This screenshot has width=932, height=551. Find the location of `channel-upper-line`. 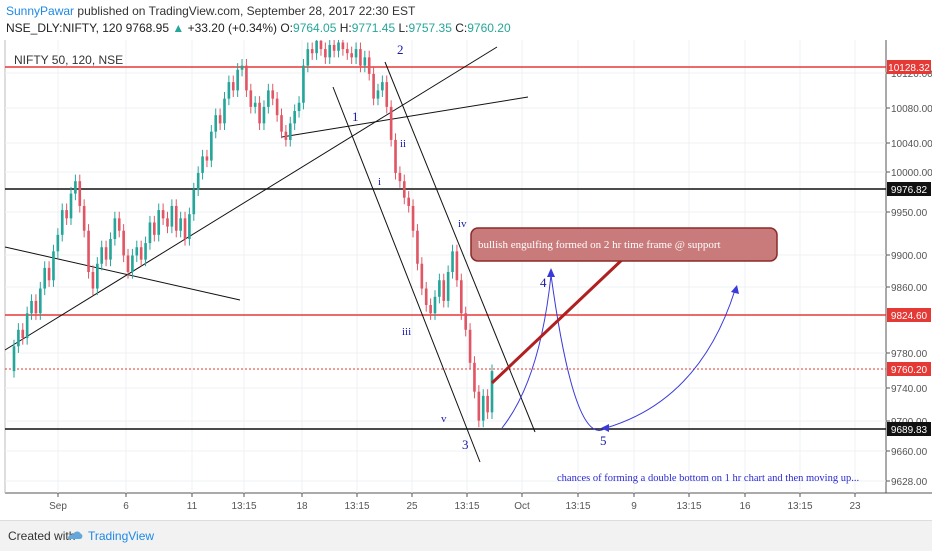

channel-upper-line is located at coordinates (460, 247).